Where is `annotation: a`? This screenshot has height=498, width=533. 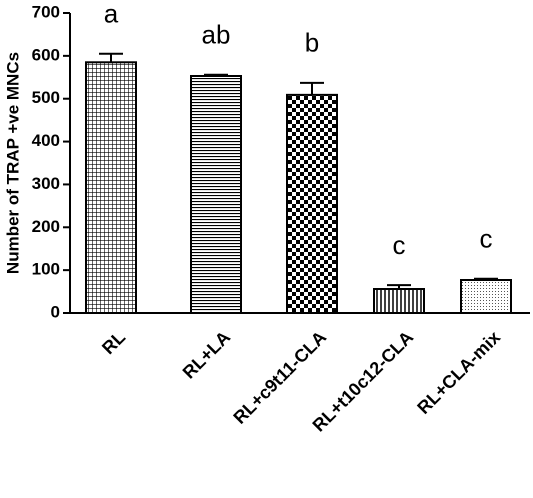 annotation: a is located at coordinates (111, 14).